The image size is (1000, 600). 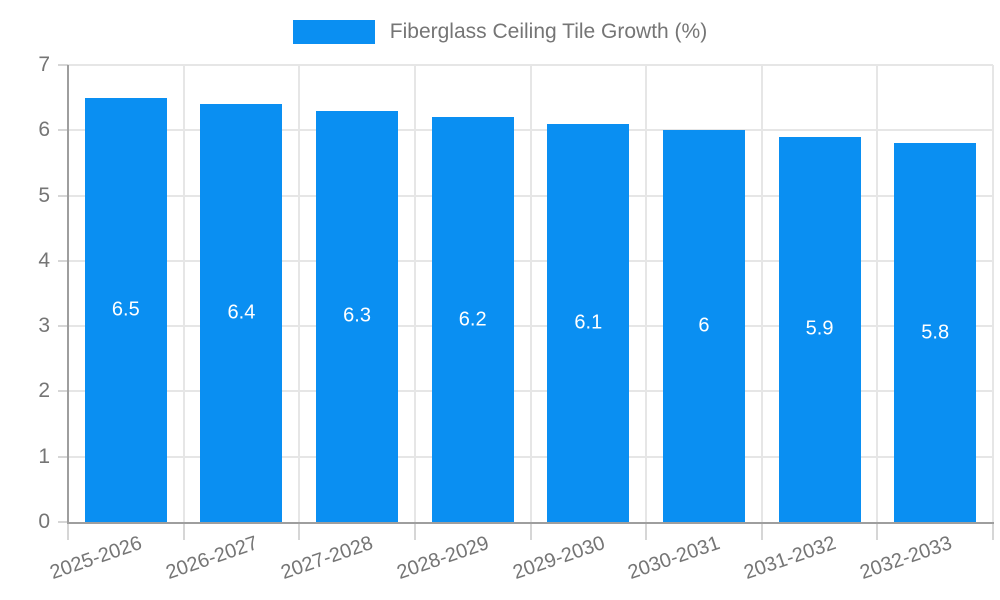 What do you see at coordinates (674, 558) in the screenshot?
I see `x-tick-label: 2030-2031` at bounding box center [674, 558].